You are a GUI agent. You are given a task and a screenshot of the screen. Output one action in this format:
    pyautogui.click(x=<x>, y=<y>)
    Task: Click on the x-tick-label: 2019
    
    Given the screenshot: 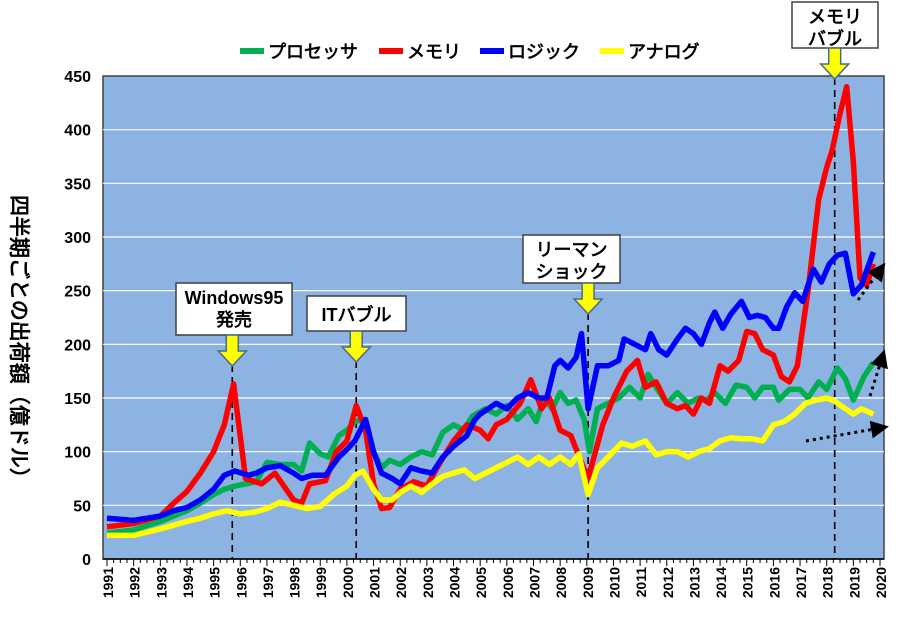 What is the action you would take?
    pyautogui.click(x=854, y=582)
    